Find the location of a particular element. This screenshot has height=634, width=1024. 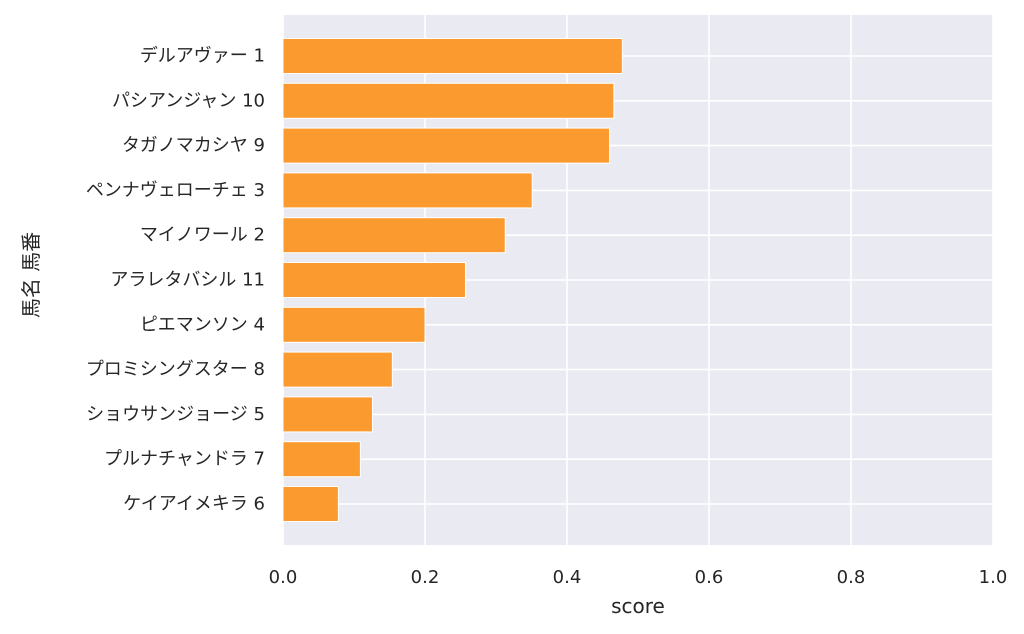

y-tick-label-8: ショウサンジョージ 5 is located at coordinates (175, 414).